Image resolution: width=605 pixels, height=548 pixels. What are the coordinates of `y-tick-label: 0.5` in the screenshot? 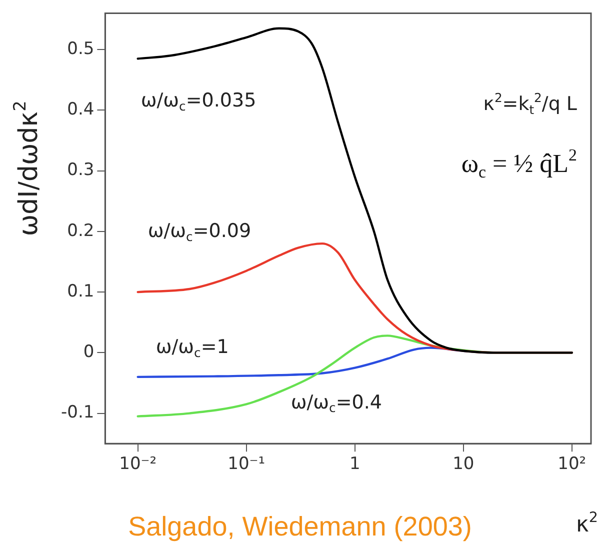 It's located at (80, 48).